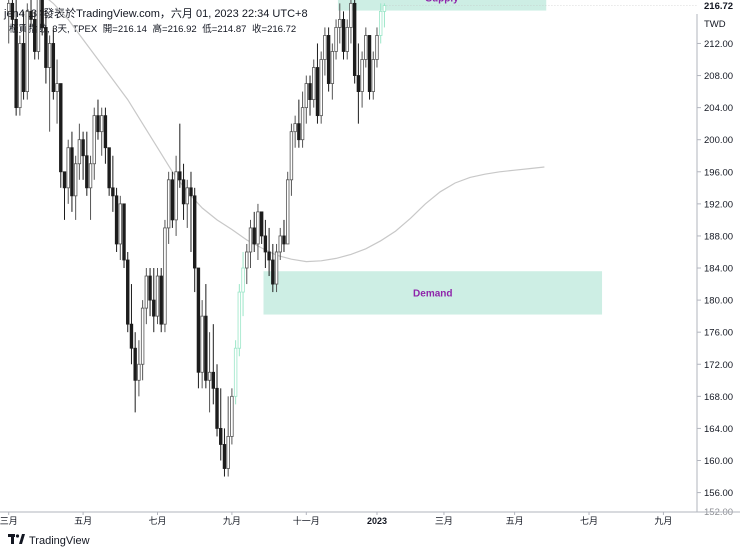 This screenshot has width=740, height=550. Describe the element at coordinates (9, 521) in the screenshot. I see `time-tick-label: 三月` at that location.